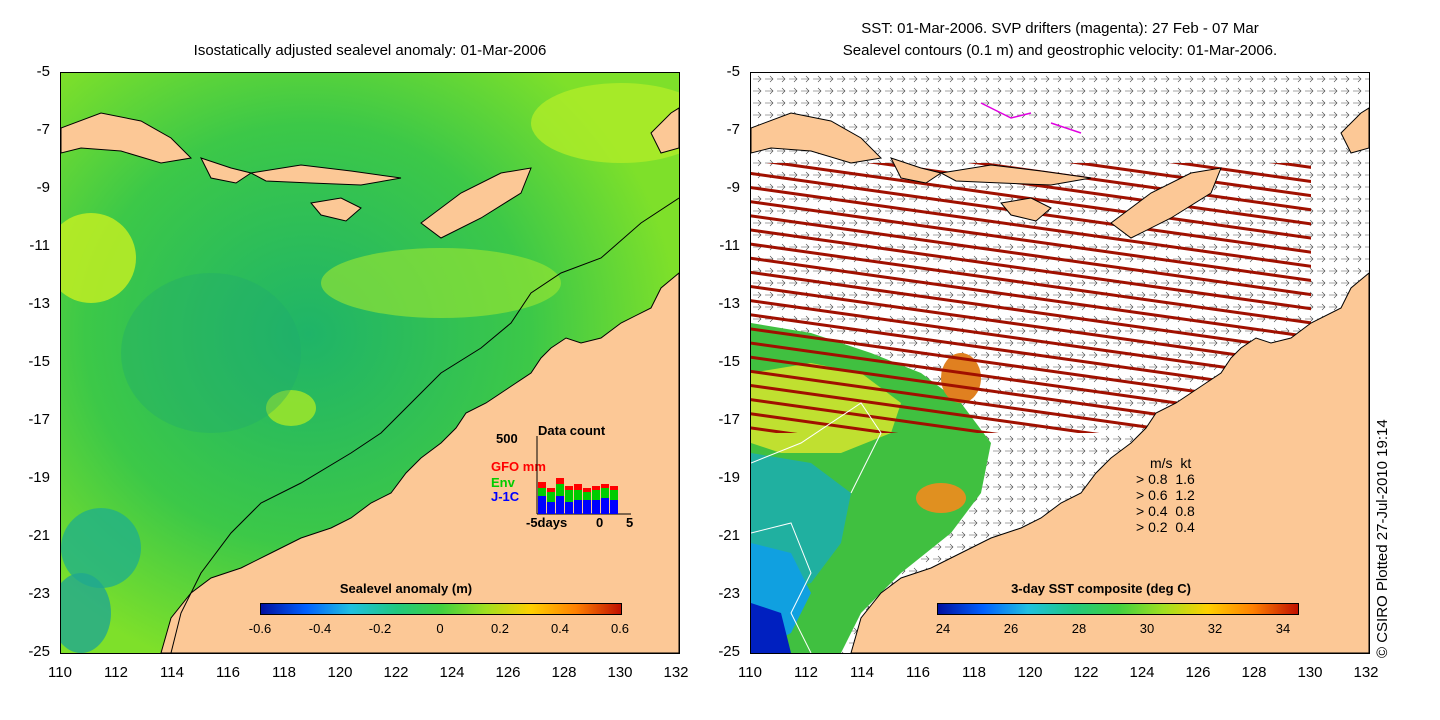 The width and height of the screenshot is (1440, 720). What do you see at coordinates (1079, 628) in the screenshot?
I see `cb-label: 28` at bounding box center [1079, 628].